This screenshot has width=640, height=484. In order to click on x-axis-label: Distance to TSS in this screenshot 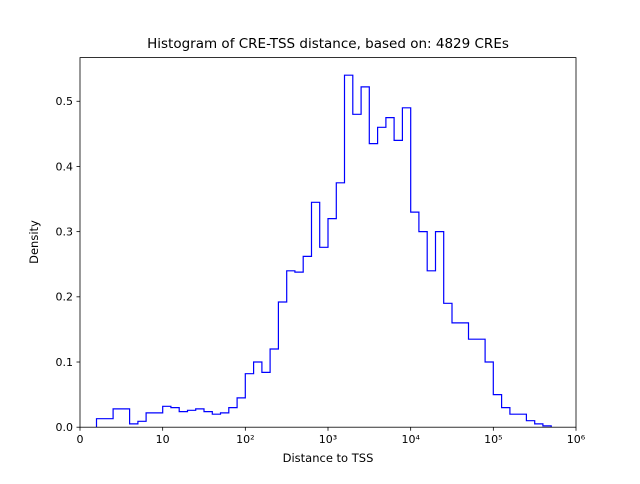, I will do `click(328, 458)`.